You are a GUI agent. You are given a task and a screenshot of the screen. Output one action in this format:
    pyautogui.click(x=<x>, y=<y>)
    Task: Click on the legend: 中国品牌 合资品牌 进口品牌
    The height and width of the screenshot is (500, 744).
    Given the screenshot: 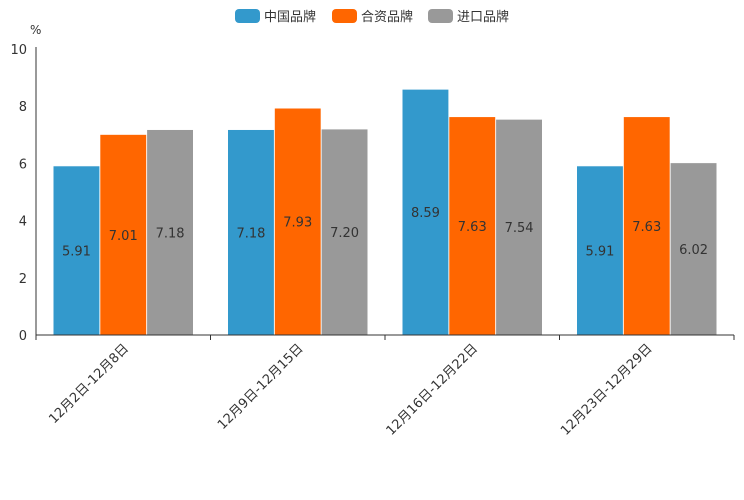 What is the action you would take?
    pyautogui.click(x=372, y=17)
    